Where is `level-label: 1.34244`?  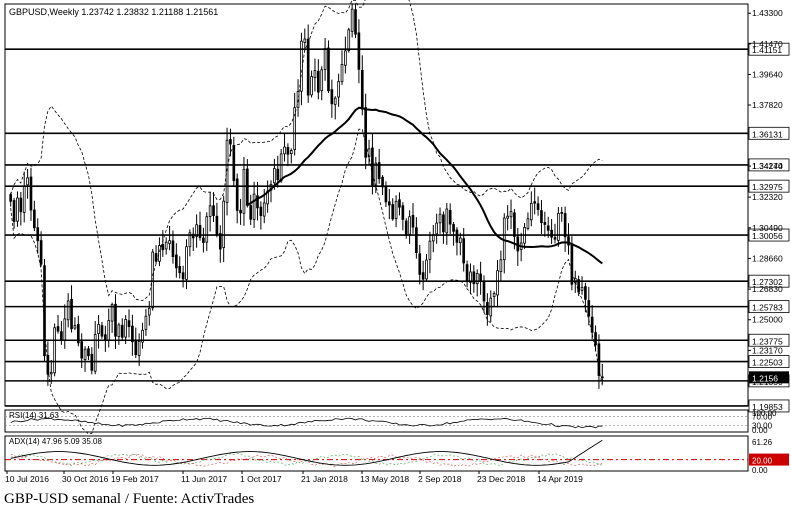
level-label: 1.34244 is located at coordinates (767, 166).